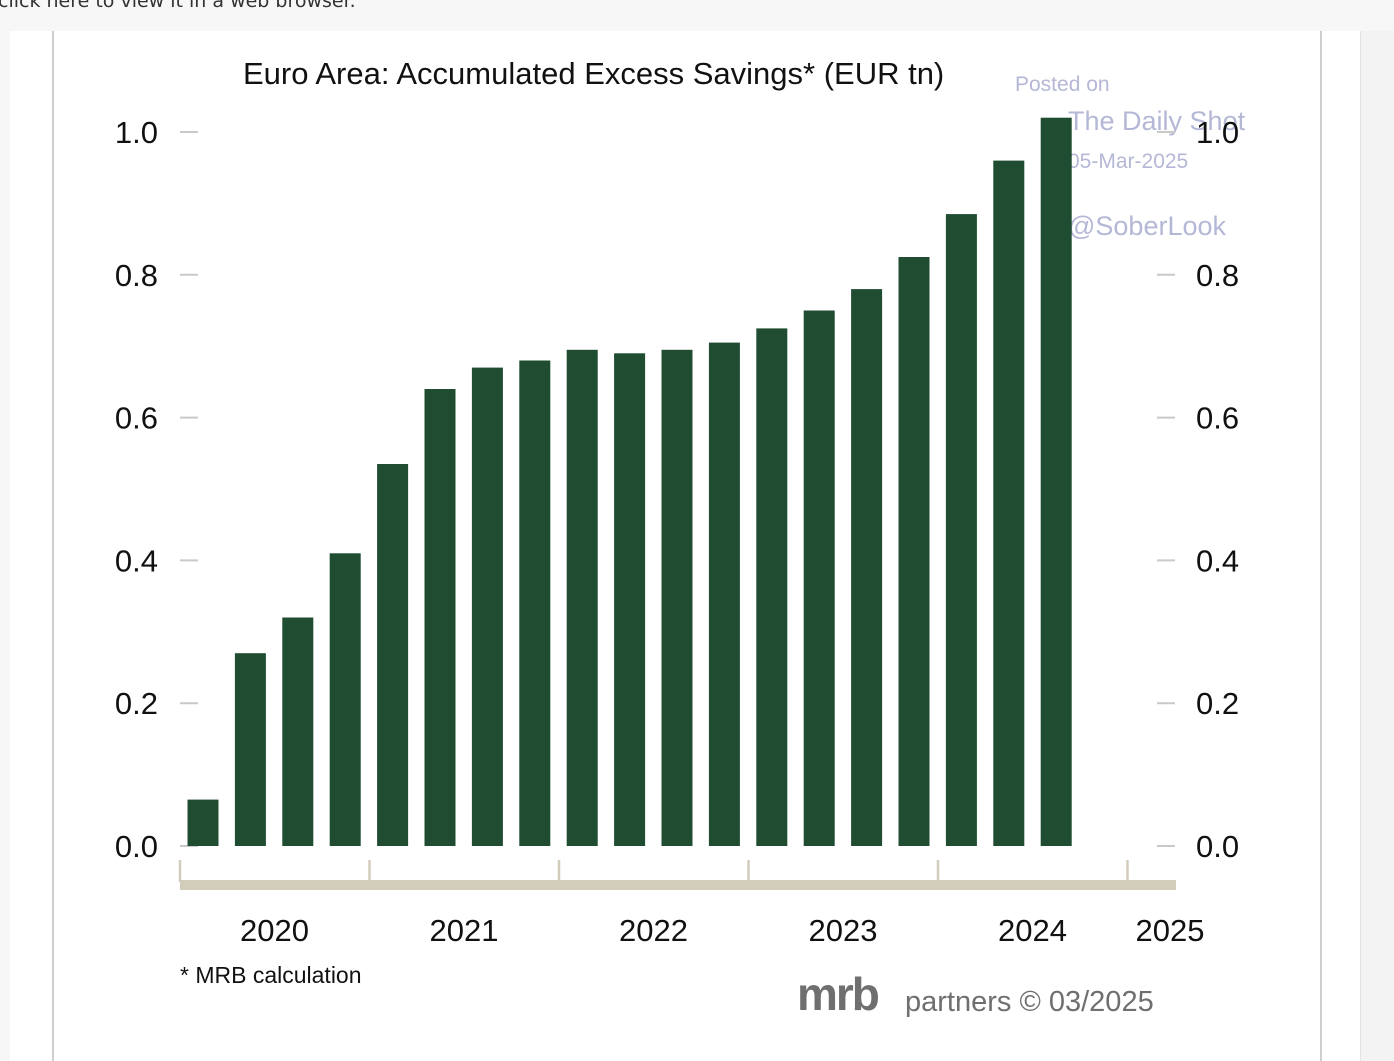 The width and height of the screenshot is (1394, 1061). Describe the element at coordinates (1128, 161) in the screenshot. I see `watermark-date: 05-Mar-2025` at that location.